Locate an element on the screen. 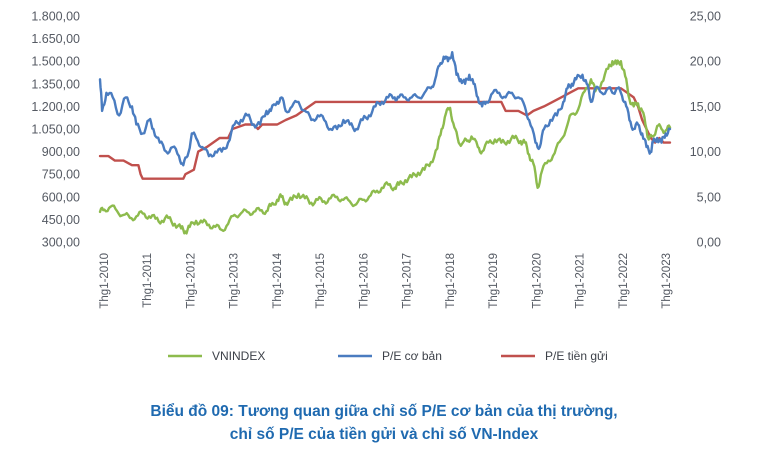 The height and width of the screenshot is (455, 768). left-tick-label: 750,00 is located at coordinates (61, 175).